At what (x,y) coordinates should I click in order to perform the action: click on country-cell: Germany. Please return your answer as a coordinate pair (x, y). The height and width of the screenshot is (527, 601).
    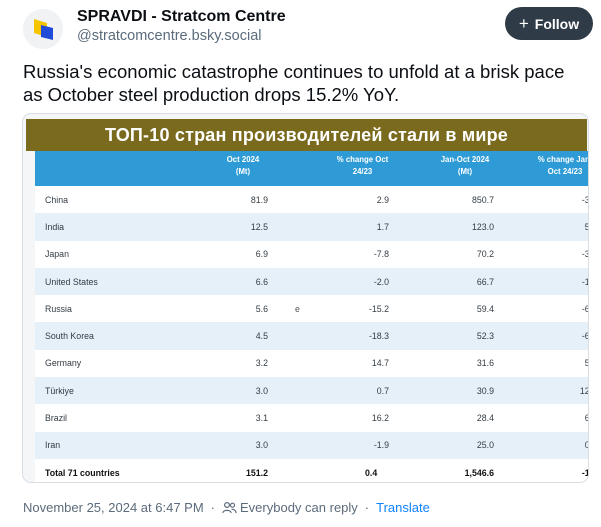
    Looking at the image, I should click on (63, 363).